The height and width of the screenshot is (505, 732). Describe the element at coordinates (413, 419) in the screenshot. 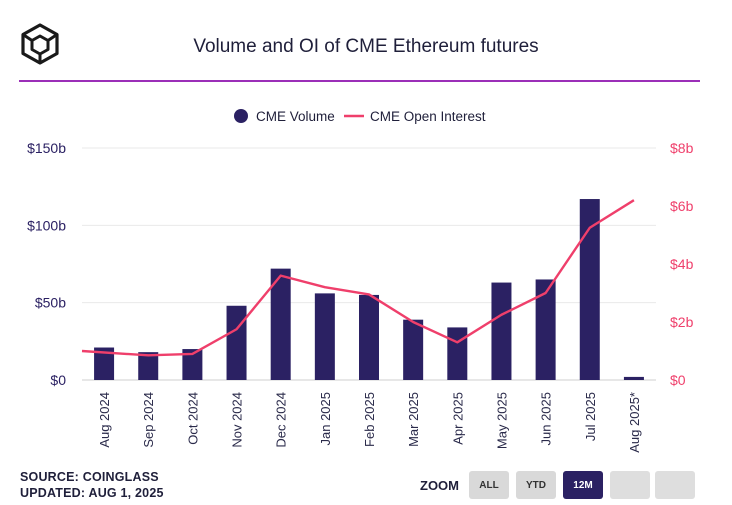

I see `x-axis-tick-label: Mar 2025` at that location.